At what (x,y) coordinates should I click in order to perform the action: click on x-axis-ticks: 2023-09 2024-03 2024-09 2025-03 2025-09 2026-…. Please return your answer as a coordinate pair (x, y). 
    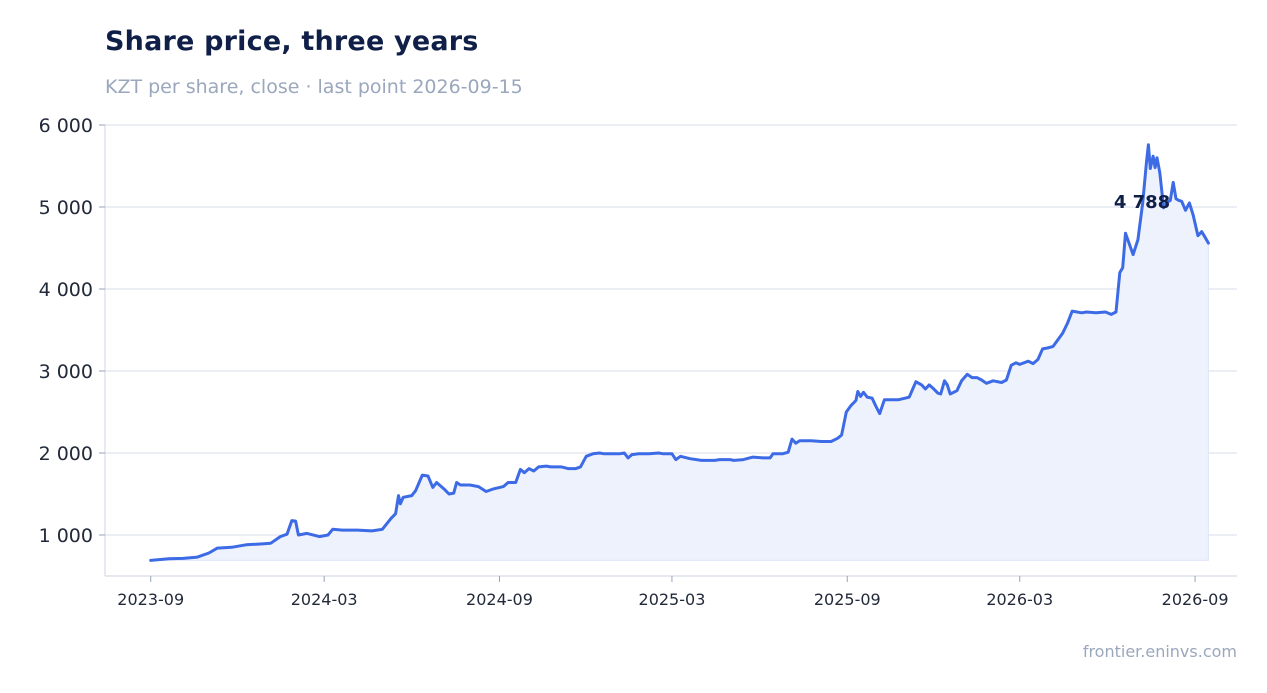
    Looking at the image, I should click on (673, 592).